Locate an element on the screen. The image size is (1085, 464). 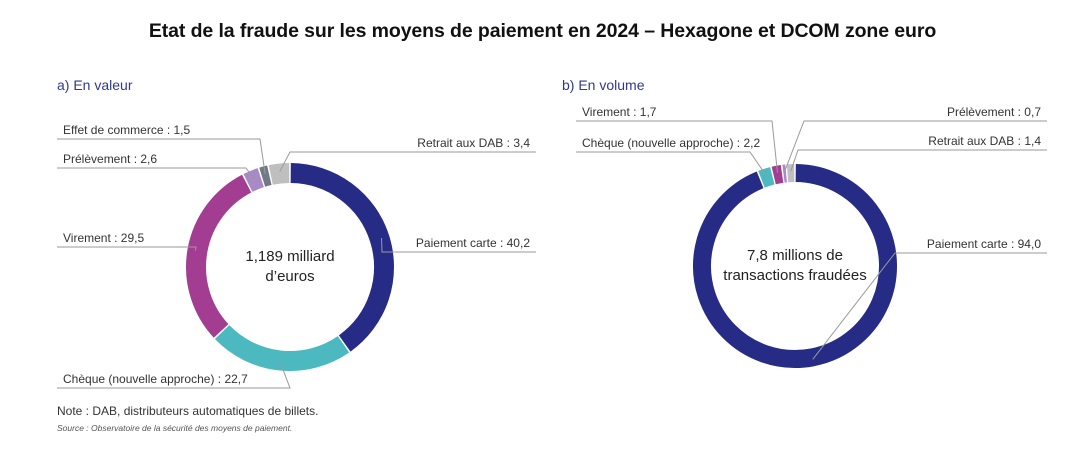
data-label-prelevement: Prélèvement : 2,6 is located at coordinates (110, 159).